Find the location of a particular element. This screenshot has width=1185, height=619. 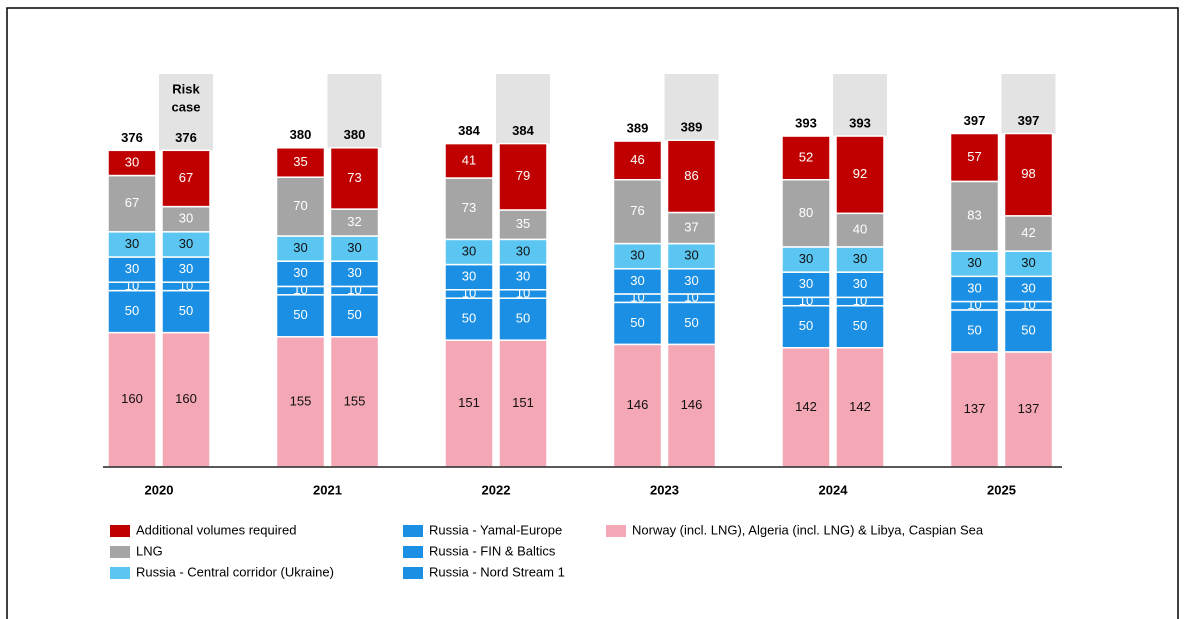

bar-label: 98 is located at coordinates (1028, 173).